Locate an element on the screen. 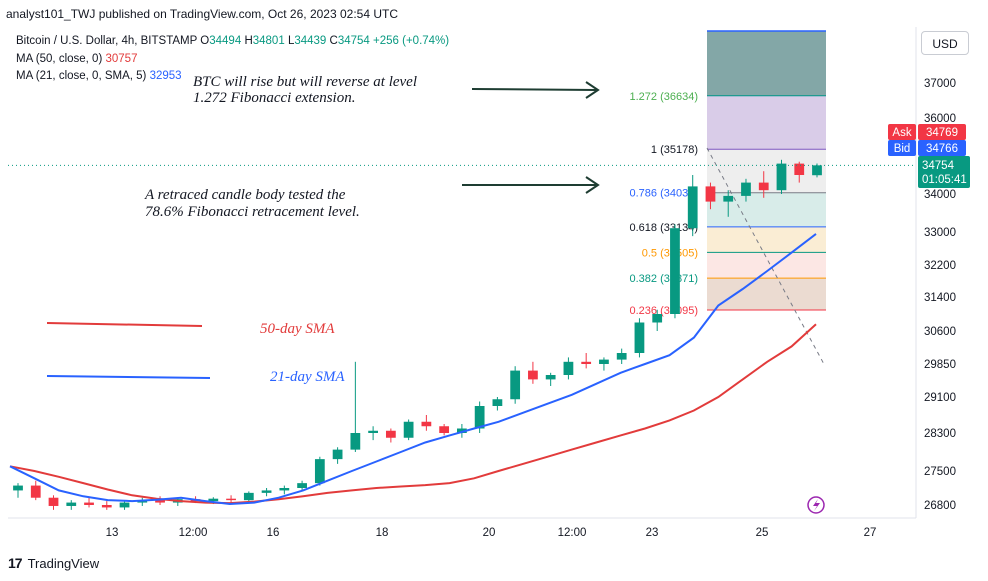 The height and width of the screenshot is (581, 988). ask-value-bg is located at coordinates (942, 132).